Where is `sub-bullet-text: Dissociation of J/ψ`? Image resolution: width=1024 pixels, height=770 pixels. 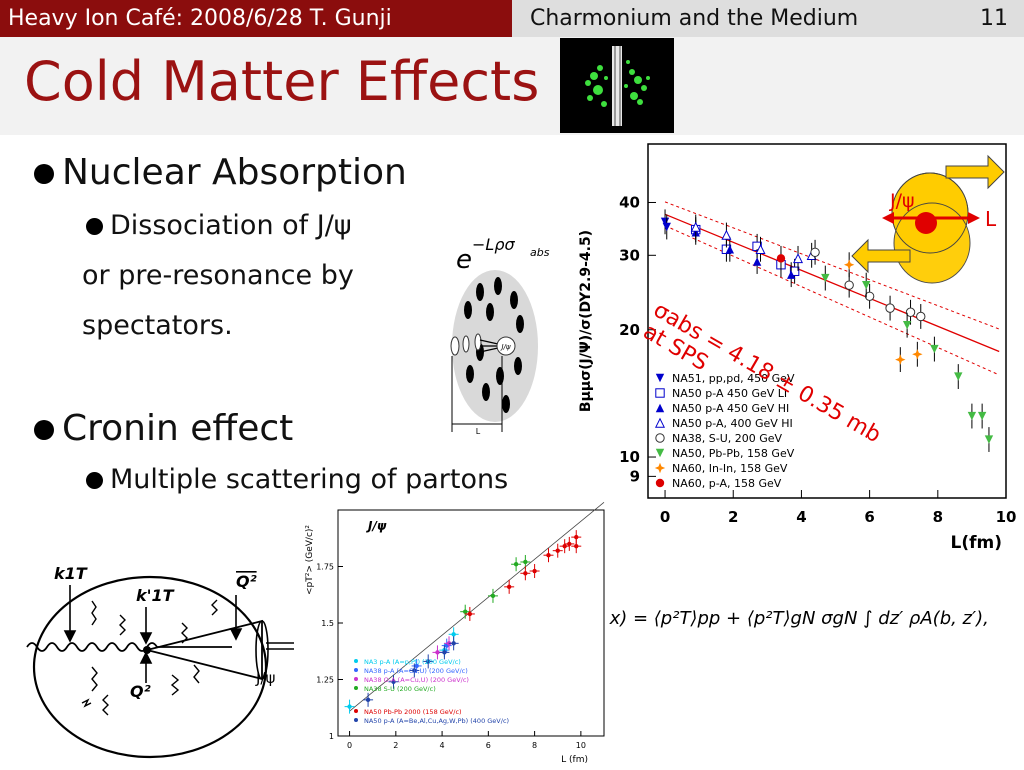
sub-bullet-text: Dissociation of J/ψ is located at coordinates (231, 225).